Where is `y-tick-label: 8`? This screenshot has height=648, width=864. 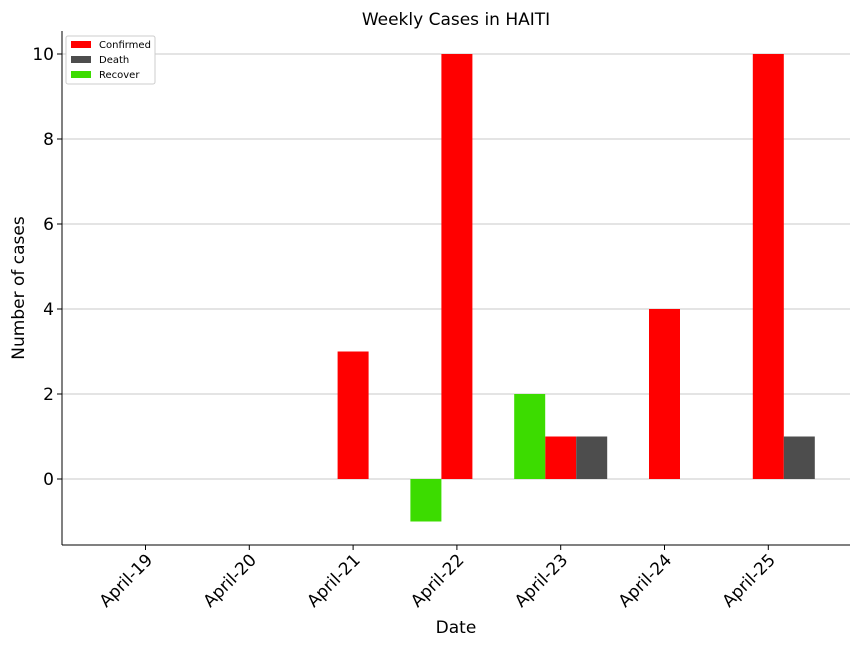 y-tick-label: 8 is located at coordinates (48, 140).